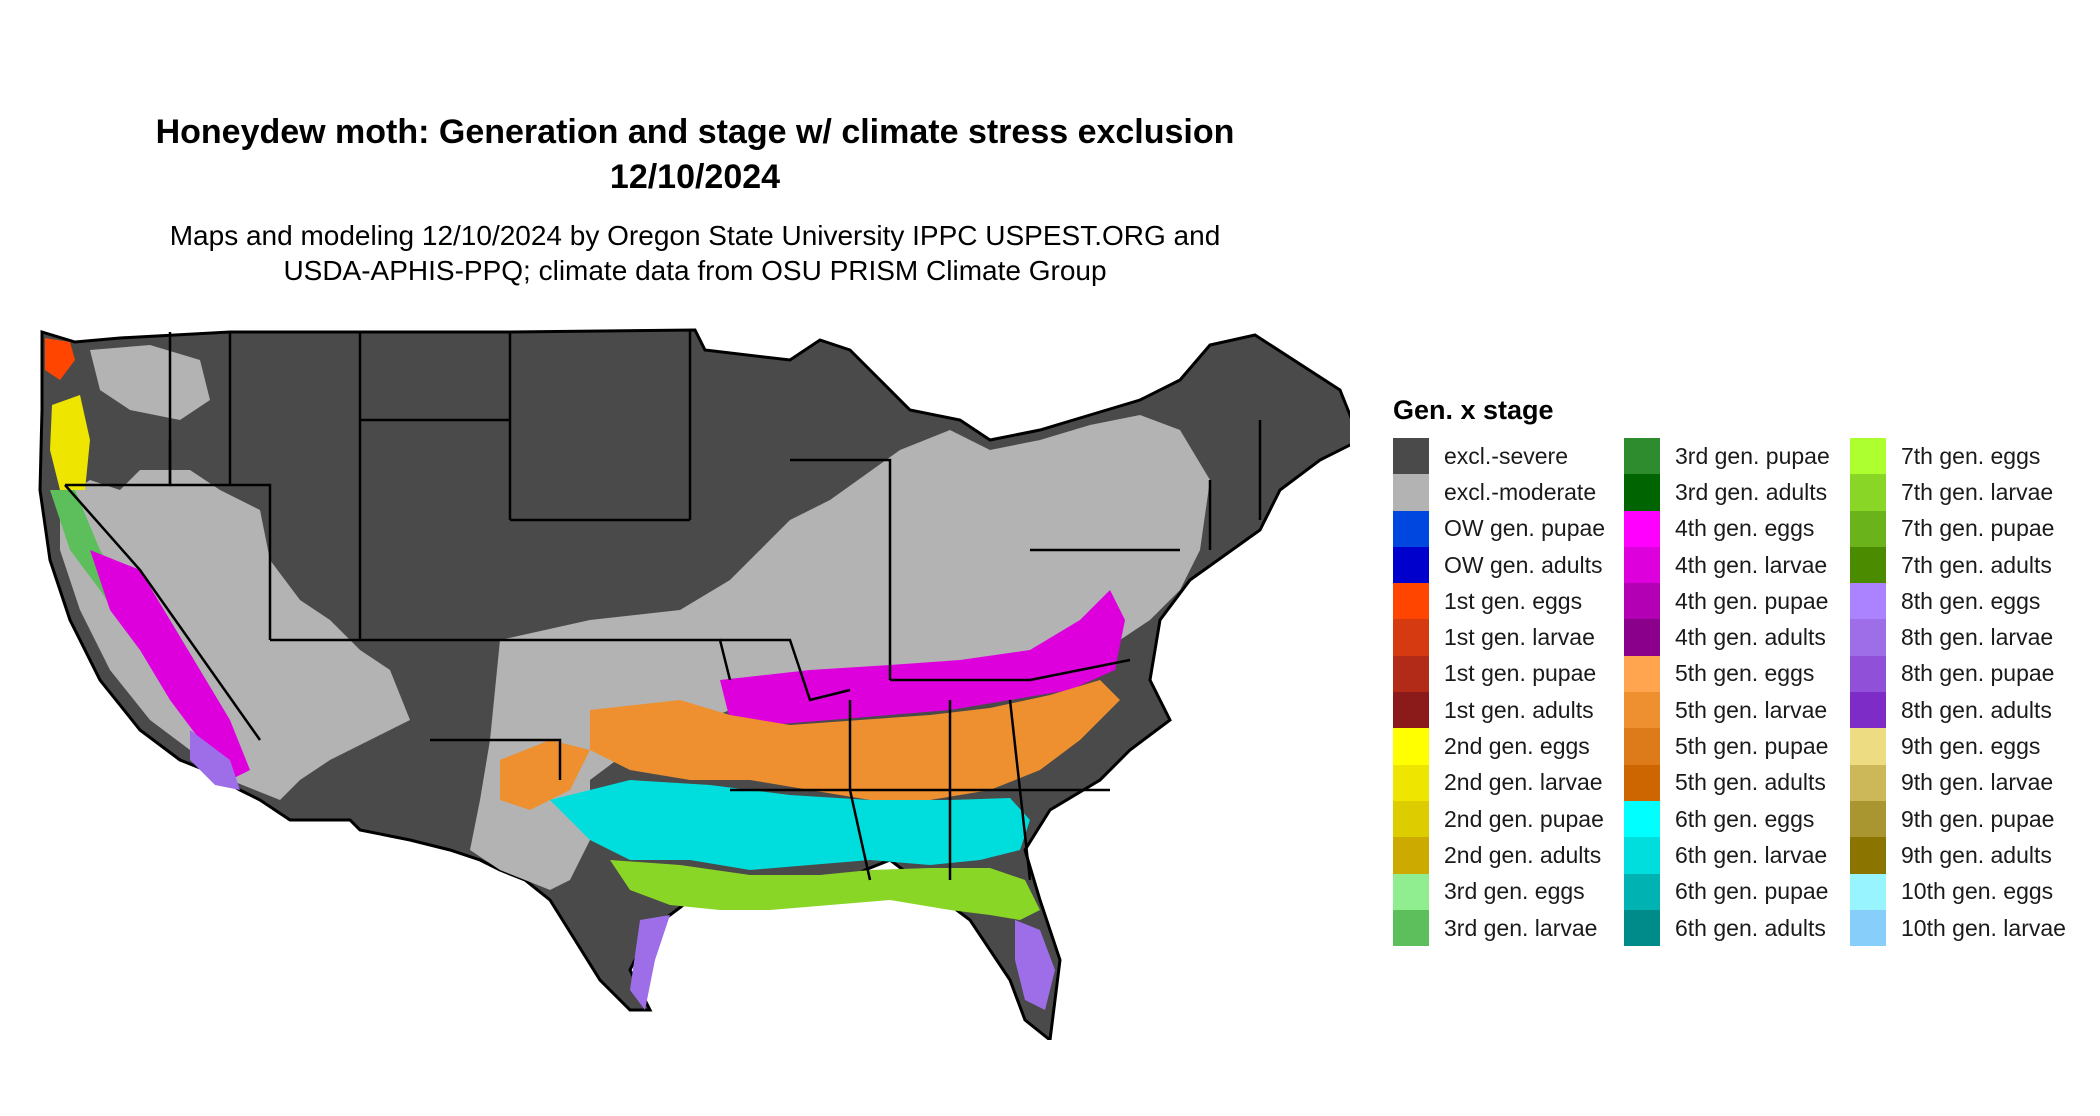 This screenshot has height=1116, width=2100. I want to click on region-7th-gen, so click(825, 890).